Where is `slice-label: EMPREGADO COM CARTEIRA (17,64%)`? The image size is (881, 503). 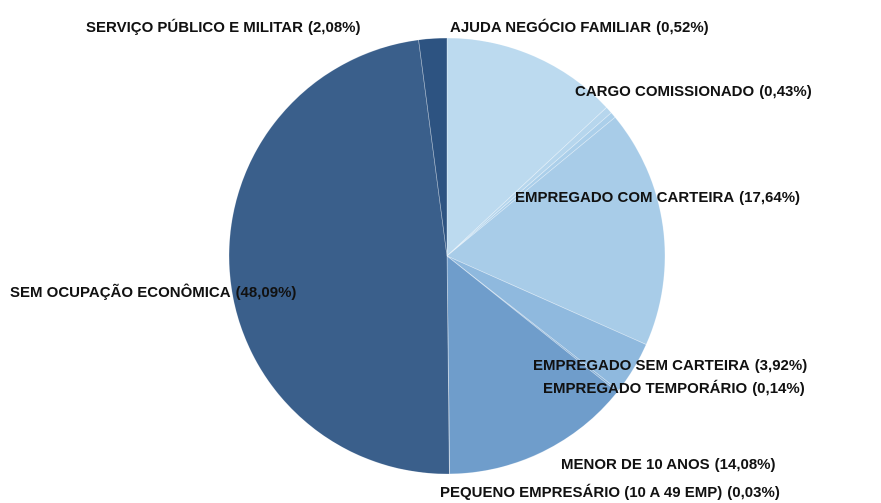
slice-label: EMPREGADO COM CARTEIRA (17,64%) is located at coordinates (657, 197).